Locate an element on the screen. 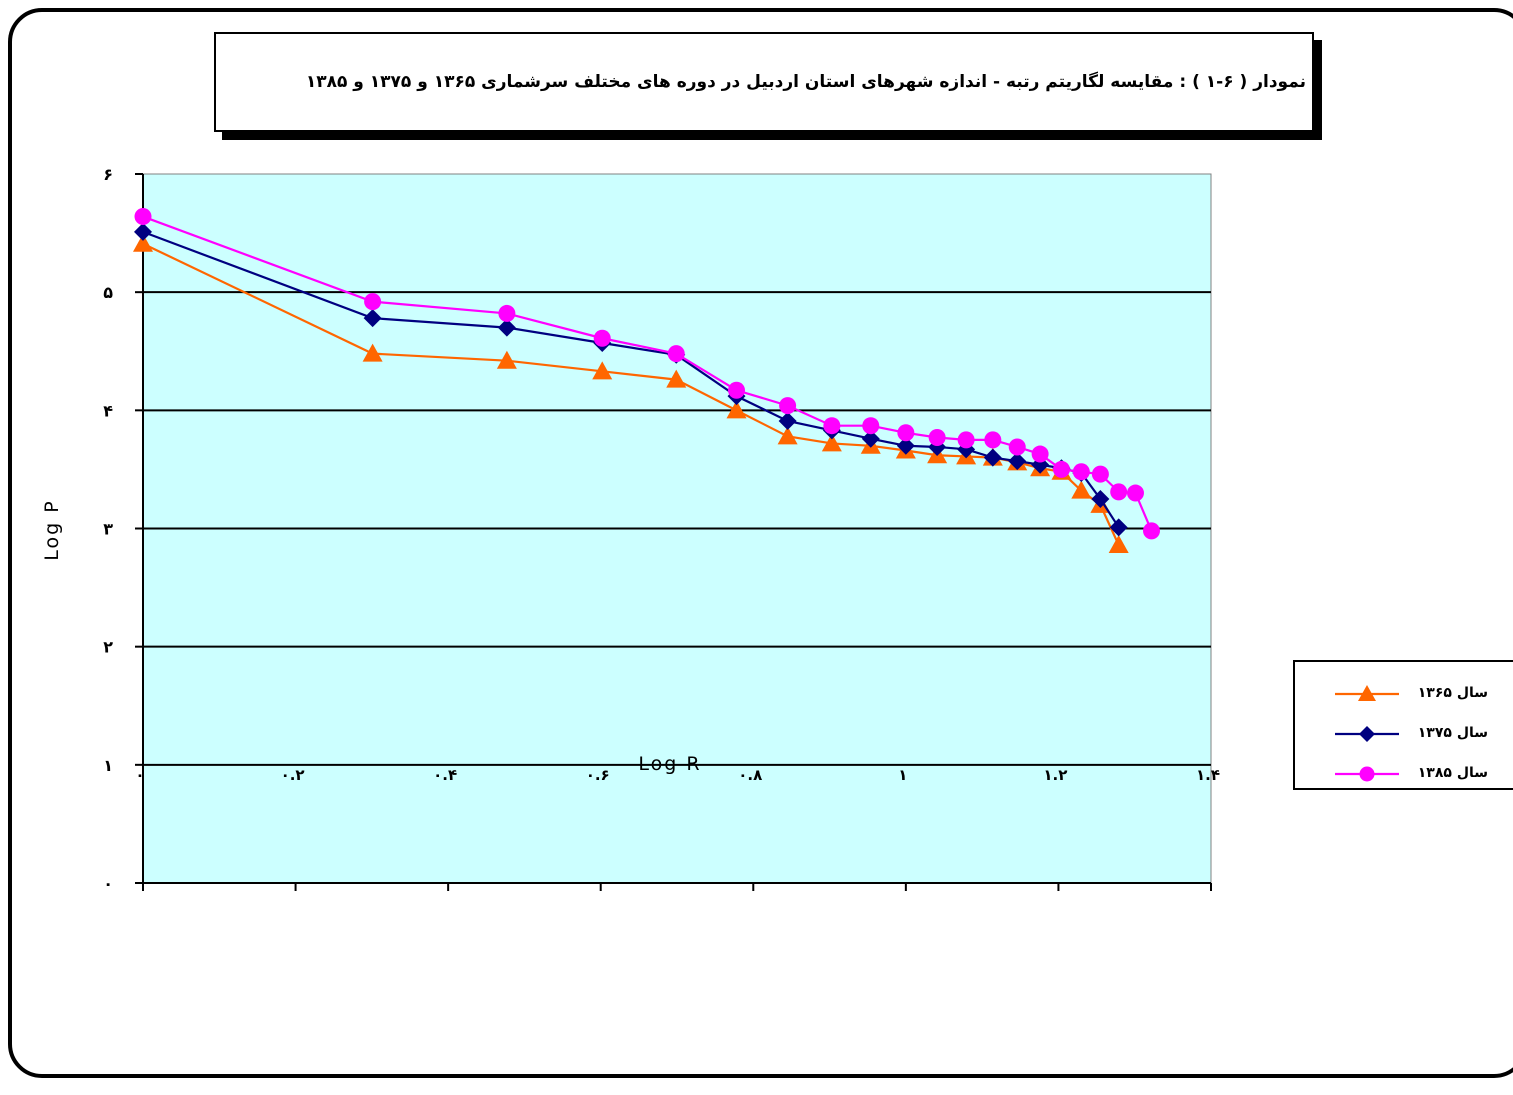 This screenshot has height=1095, width=1513. legend-label: سال ۱۳۷۵ is located at coordinates (1452, 733).